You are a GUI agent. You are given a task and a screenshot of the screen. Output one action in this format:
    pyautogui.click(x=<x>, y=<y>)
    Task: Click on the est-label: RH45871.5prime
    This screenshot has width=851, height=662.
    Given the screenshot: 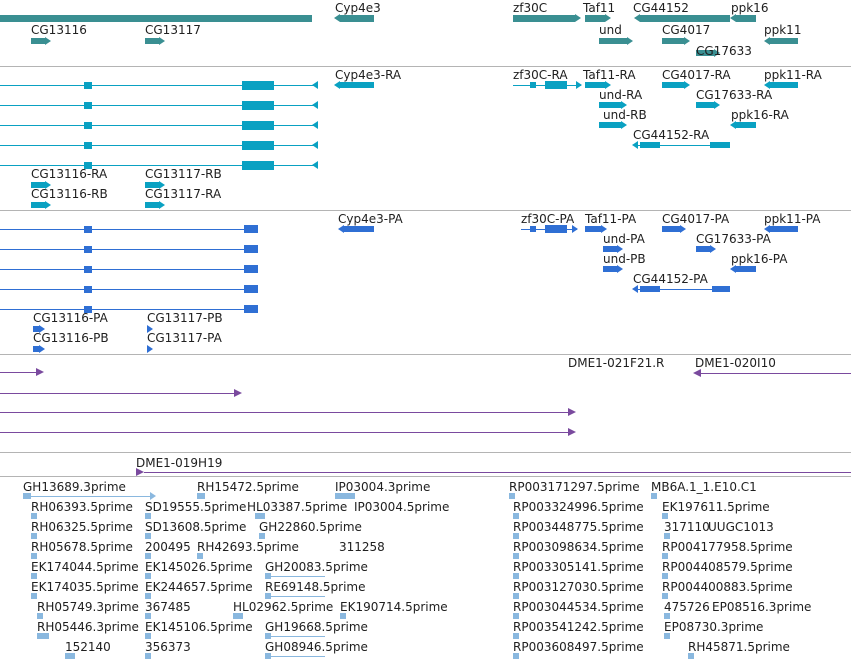 What is the action you would take?
    pyautogui.click(x=739, y=647)
    